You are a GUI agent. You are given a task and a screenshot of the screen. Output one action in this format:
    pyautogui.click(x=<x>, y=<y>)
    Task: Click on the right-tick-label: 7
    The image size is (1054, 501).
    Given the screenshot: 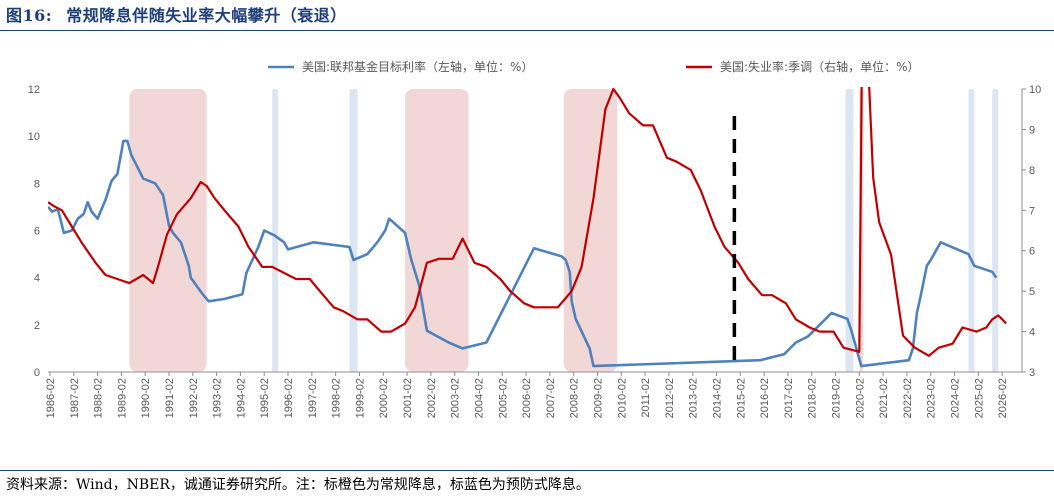 What is the action you would take?
    pyautogui.click(x=1032, y=211)
    